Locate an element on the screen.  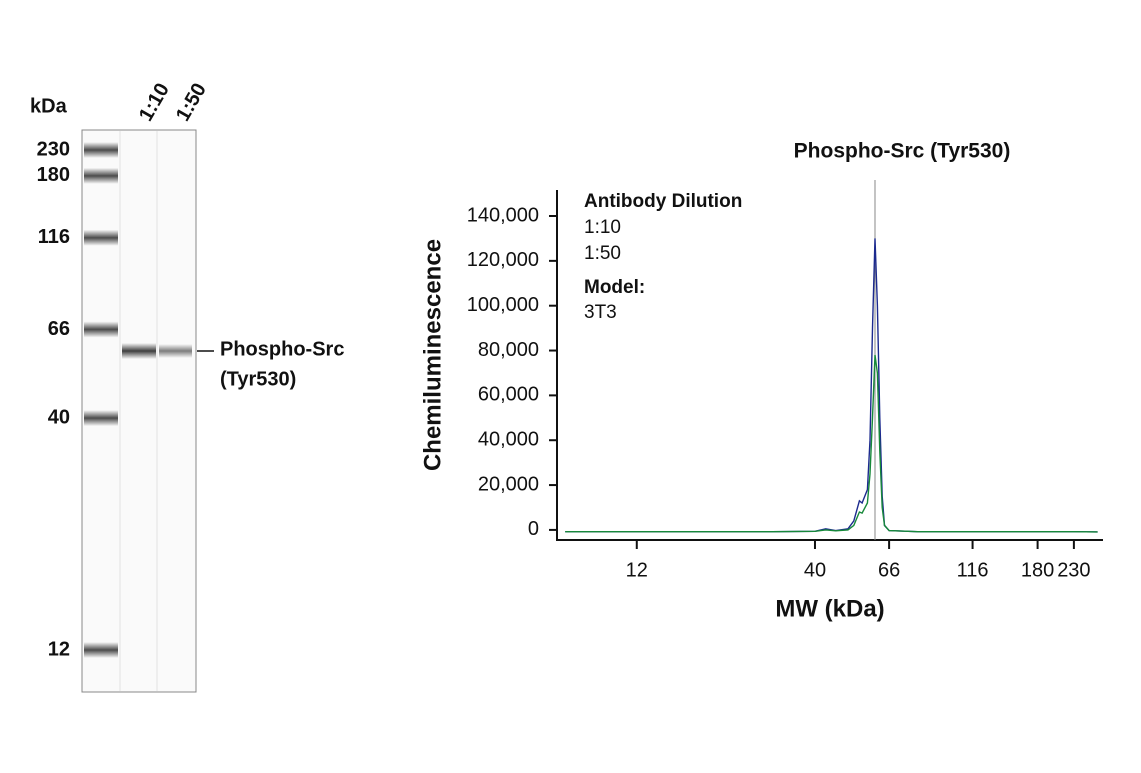
marker-label: 116 is located at coordinates (54, 237).